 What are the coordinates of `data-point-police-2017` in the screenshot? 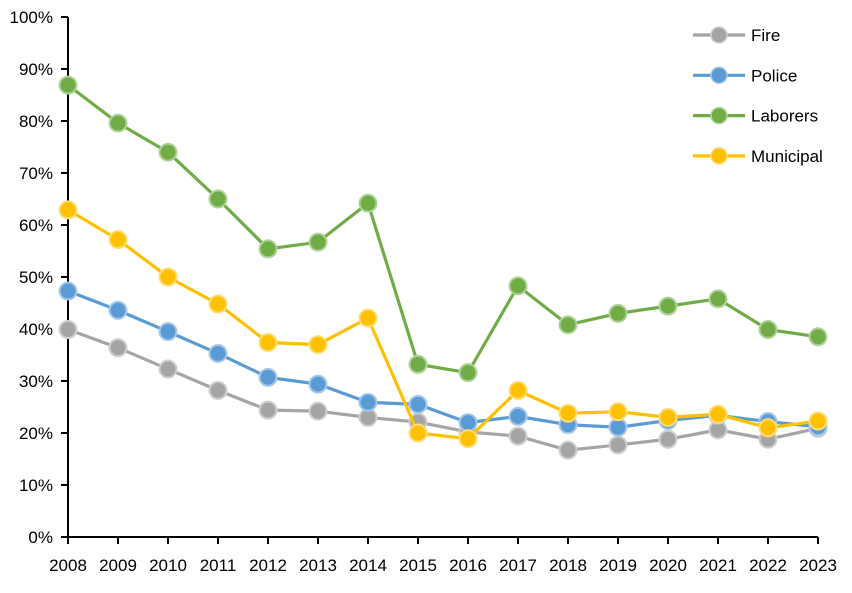 It's located at (518, 416).